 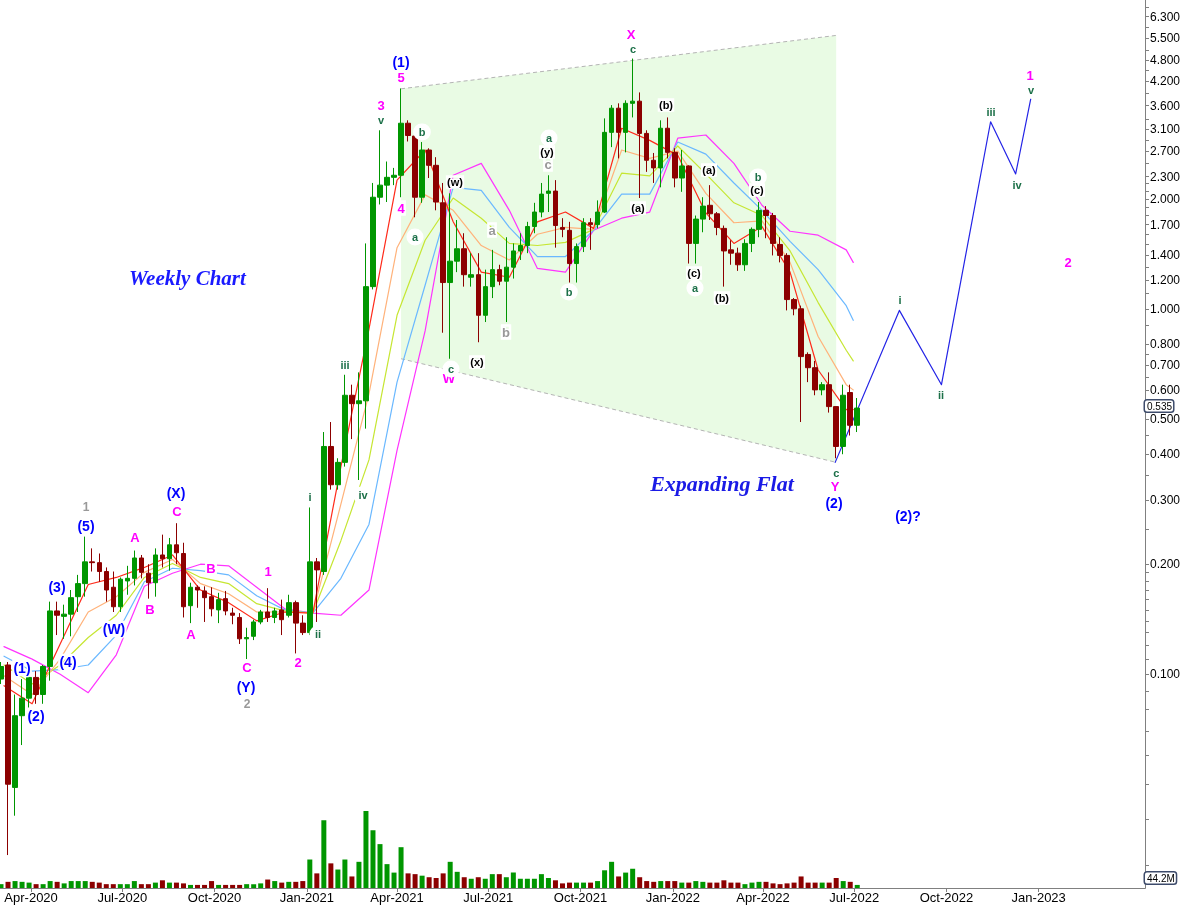 What do you see at coordinates (247, 704) in the screenshot?
I see `annotation: 2` at bounding box center [247, 704].